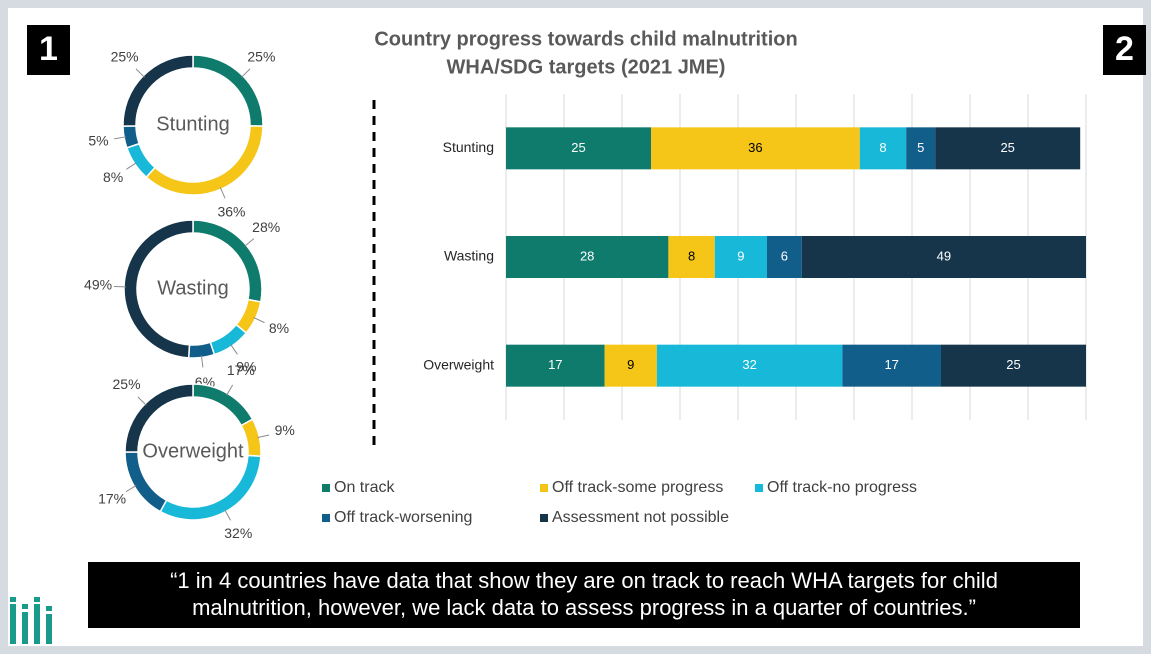  I want to click on badge: 2, so click(1124, 49).